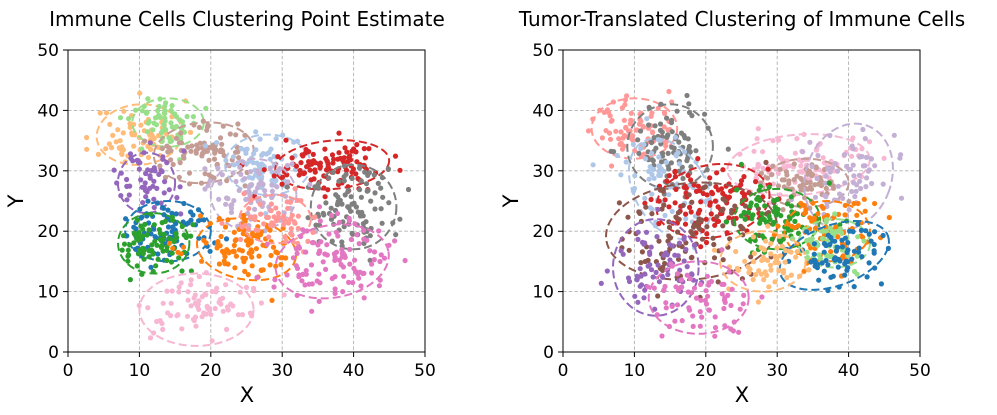 The image size is (997, 415). What do you see at coordinates (543, 232) in the screenshot?
I see `y-tick-label: 20` at bounding box center [543, 232].